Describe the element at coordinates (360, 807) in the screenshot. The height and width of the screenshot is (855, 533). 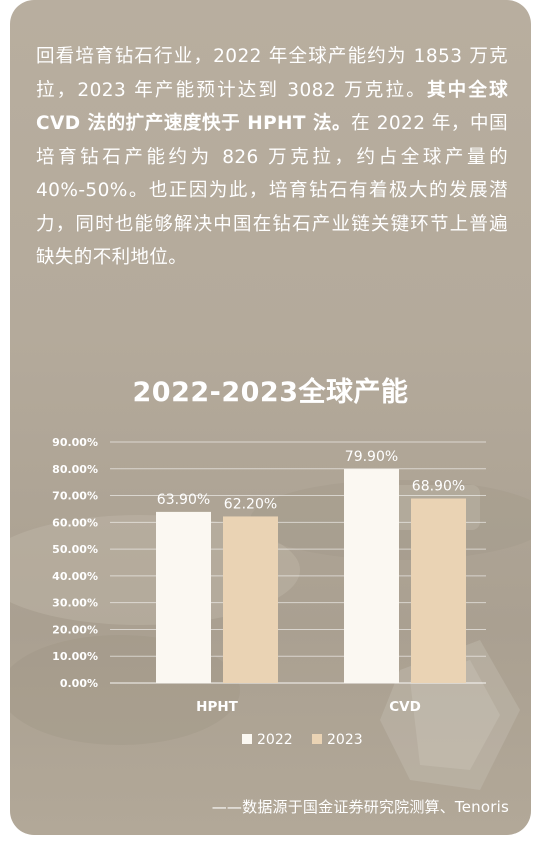
I see `source-note: ——数据源于国金证券研究院测算、Tenoris` at that location.